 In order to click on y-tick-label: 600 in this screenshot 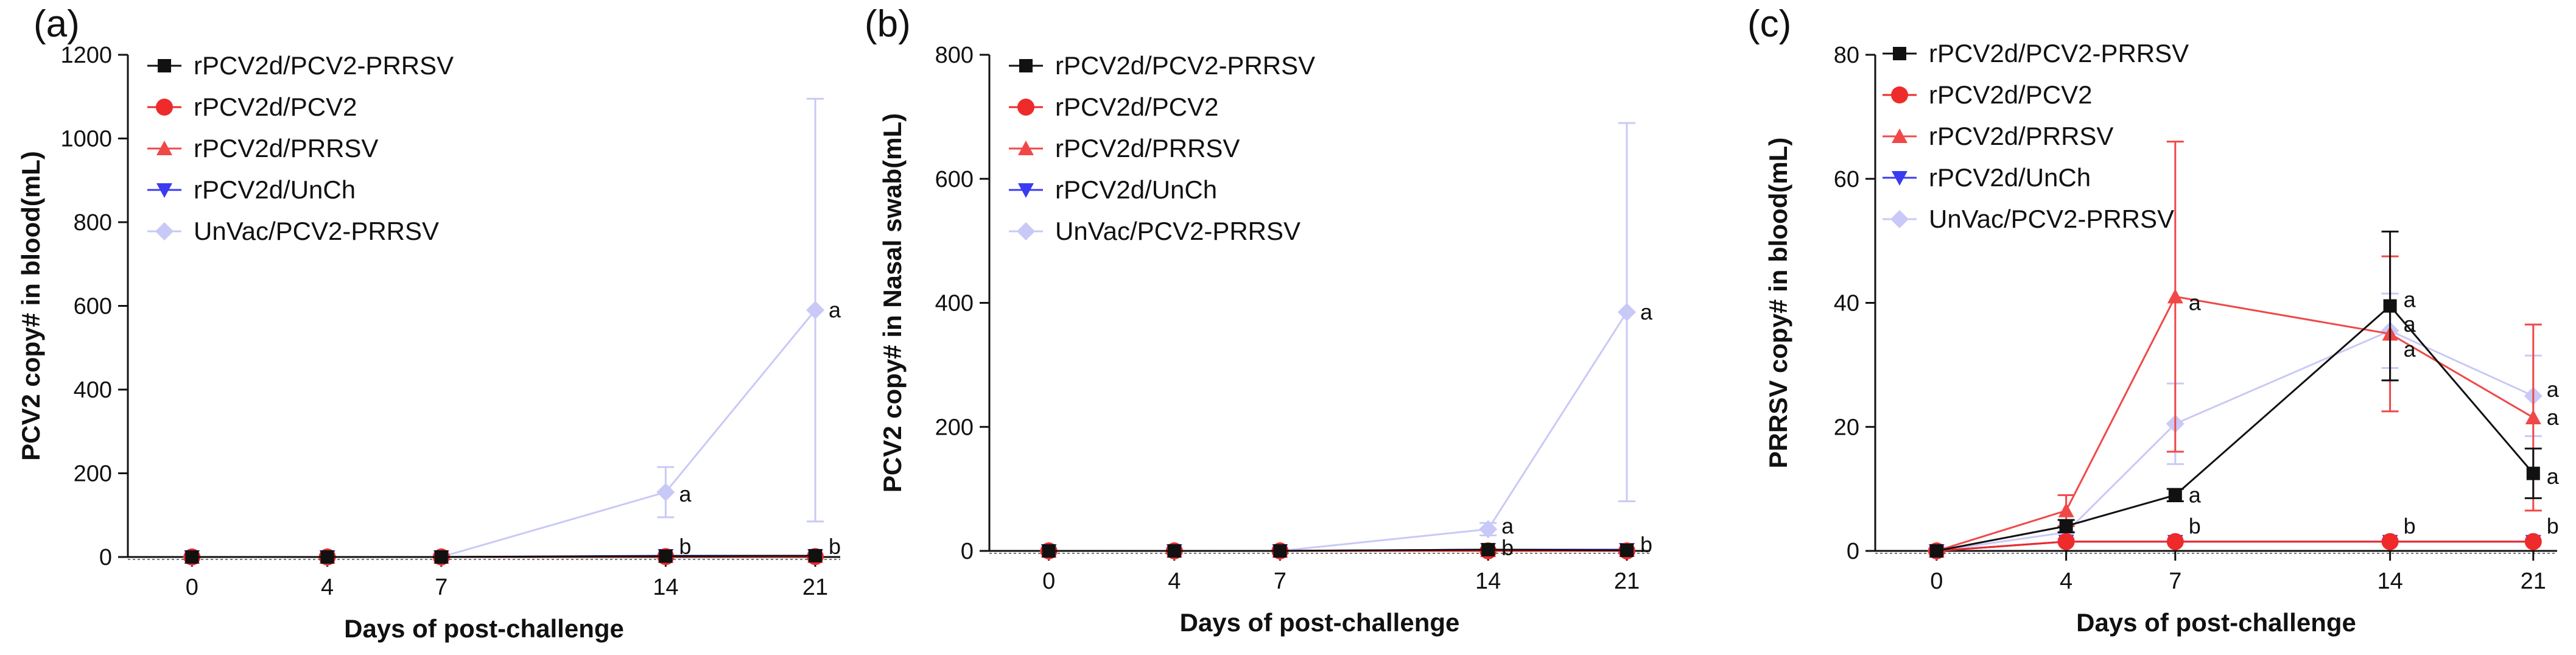, I will do `click(93, 307)`.